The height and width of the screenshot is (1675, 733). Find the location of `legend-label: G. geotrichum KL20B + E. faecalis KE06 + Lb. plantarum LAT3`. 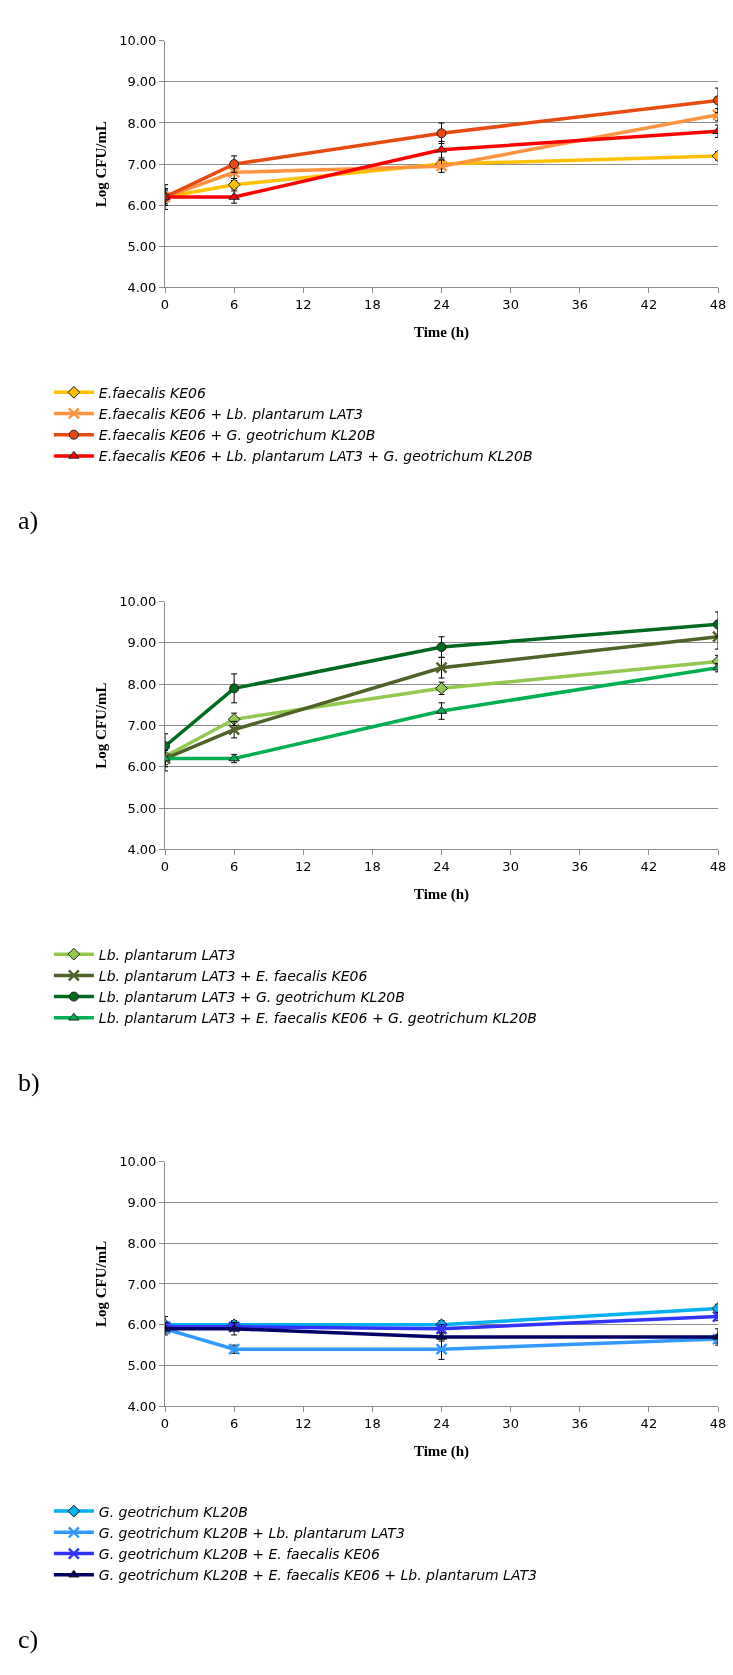

legend-label: G. geotrichum KL20B + E. faecalis KE06 + Lb. plantarum LAT3 is located at coordinates (317, 1575).